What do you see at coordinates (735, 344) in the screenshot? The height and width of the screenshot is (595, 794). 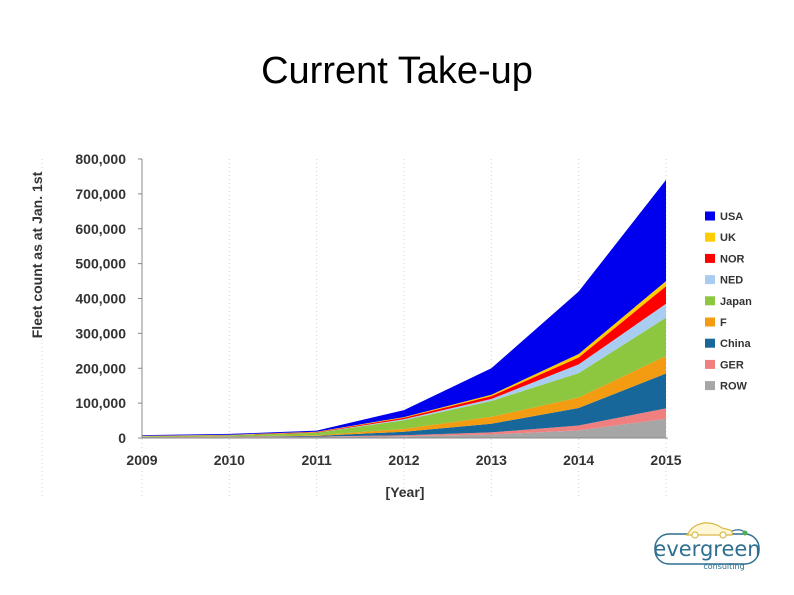 I see `legend-label-china: China` at bounding box center [735, 344].